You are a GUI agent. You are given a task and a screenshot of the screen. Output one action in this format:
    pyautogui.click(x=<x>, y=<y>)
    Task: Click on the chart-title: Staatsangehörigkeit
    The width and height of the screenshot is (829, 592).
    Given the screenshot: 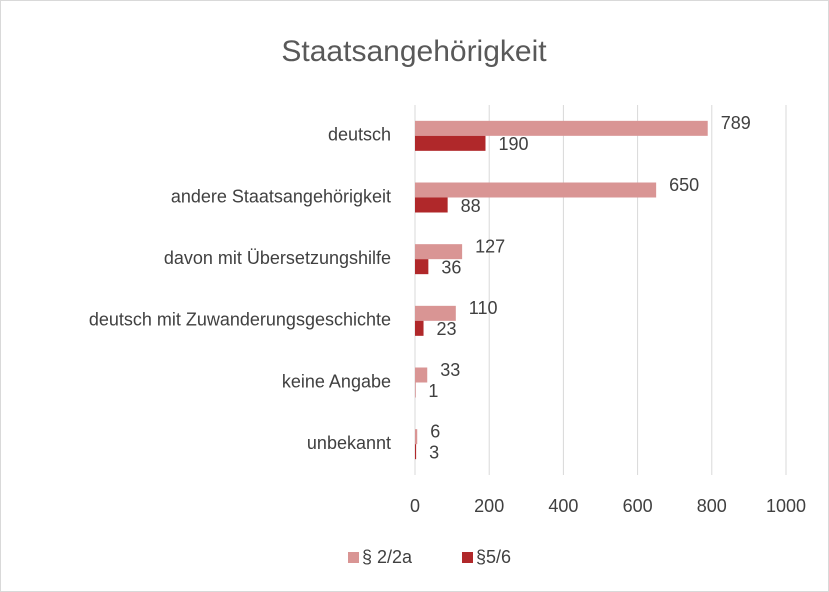 What is the action you would take?
    pyautogui.click(x=414, y=51)
    